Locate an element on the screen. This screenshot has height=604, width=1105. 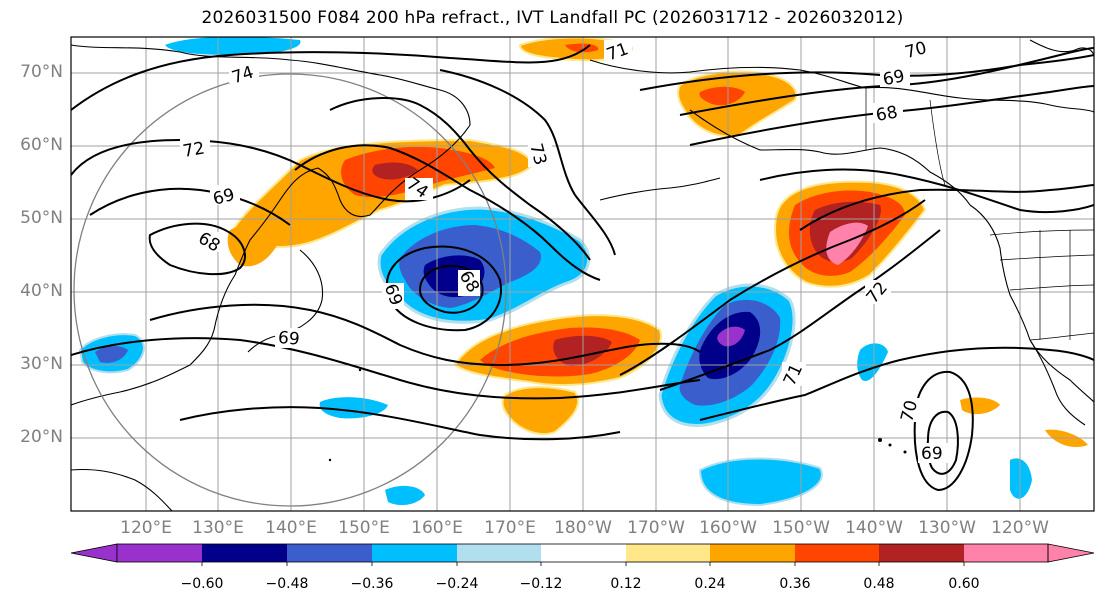
islands is located at coordinates (617, 415).